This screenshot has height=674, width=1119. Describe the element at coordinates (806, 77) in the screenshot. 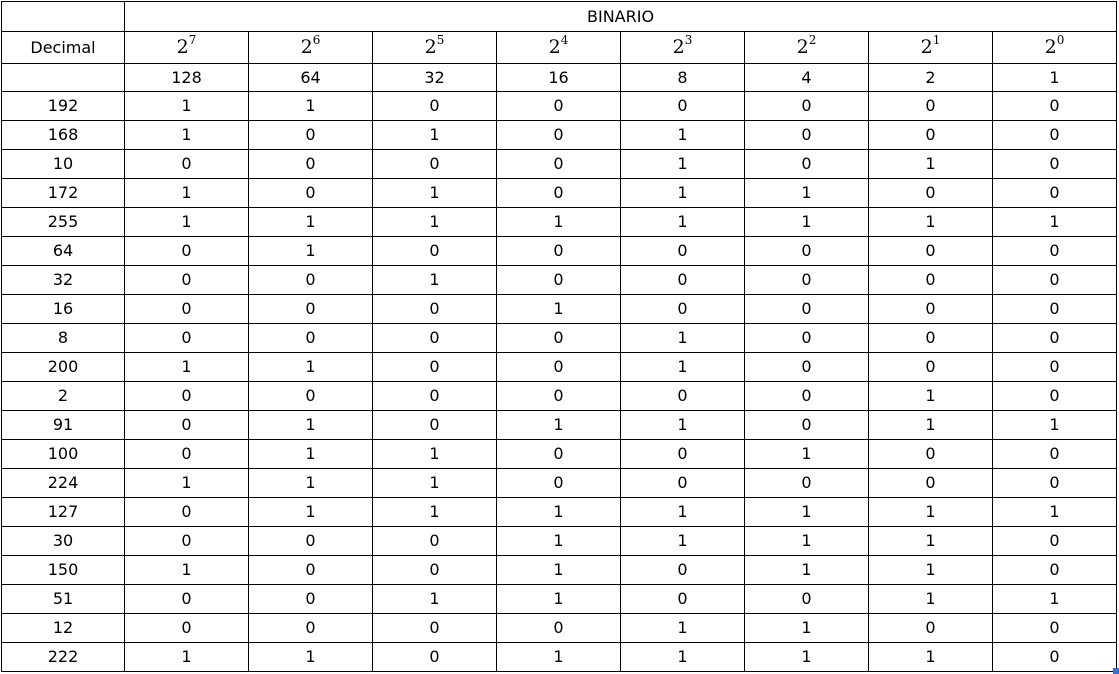

I see `weight-cell: 4` at that location.